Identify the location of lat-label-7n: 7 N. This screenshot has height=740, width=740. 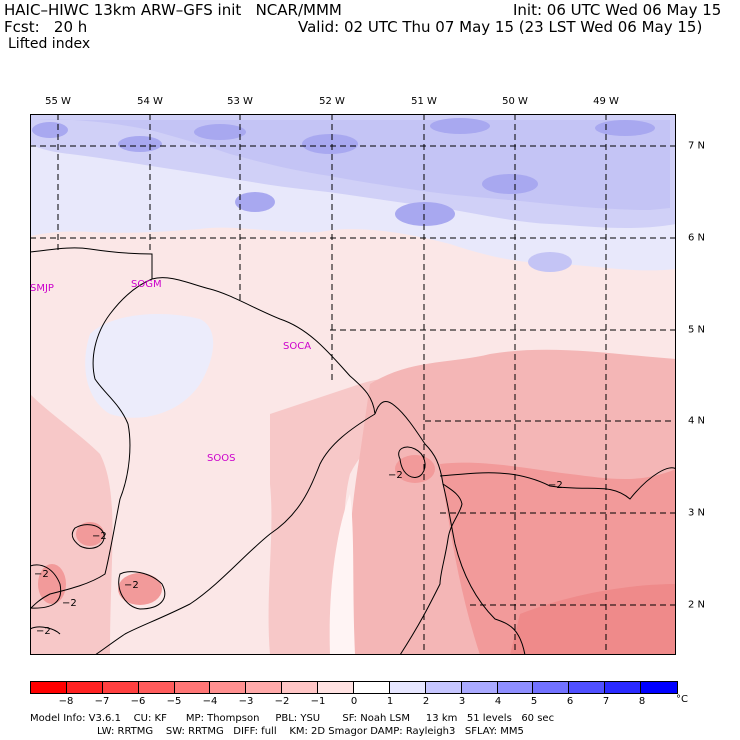
(697, 146).